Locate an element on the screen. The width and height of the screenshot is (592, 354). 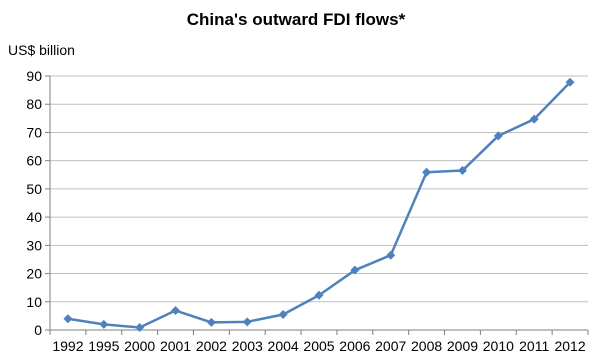
x-tick-label: 2012 is located at coordinates (569, 346).